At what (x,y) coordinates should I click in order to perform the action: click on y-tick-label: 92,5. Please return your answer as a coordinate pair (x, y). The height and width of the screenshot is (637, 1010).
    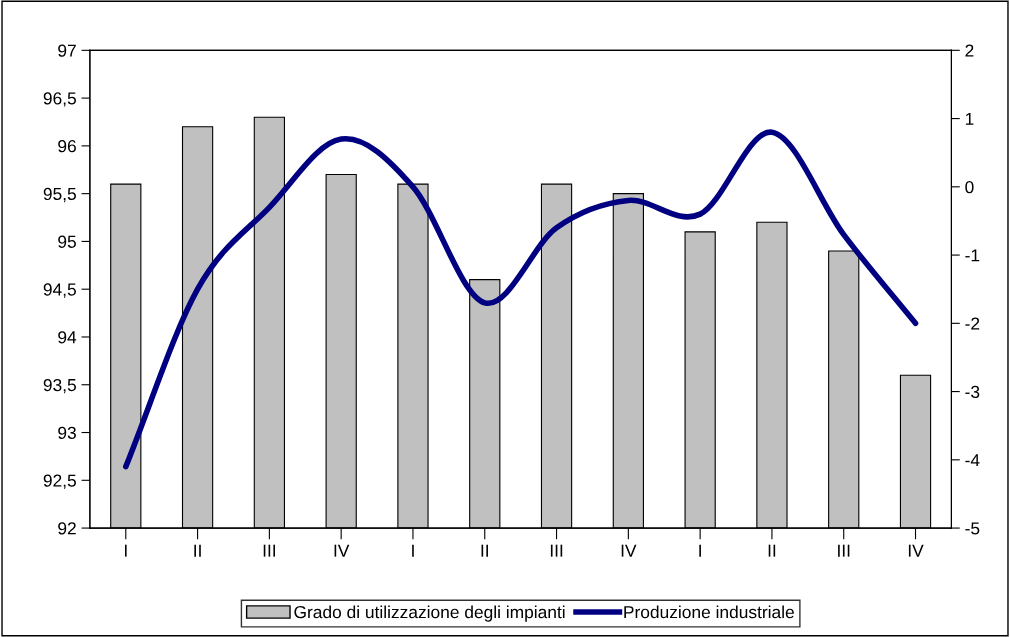
    Looking at the image, I should click on (59, 481).